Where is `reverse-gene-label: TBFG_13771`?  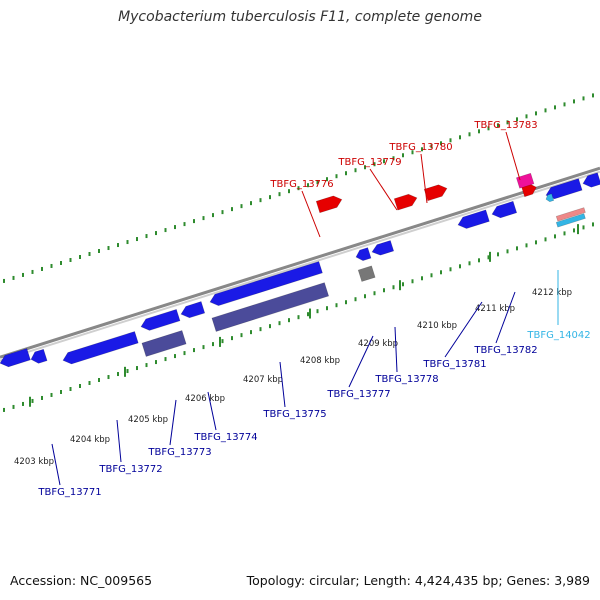 reverse-gene-label: TBFG_13771 is located at coordinates (69, 492).